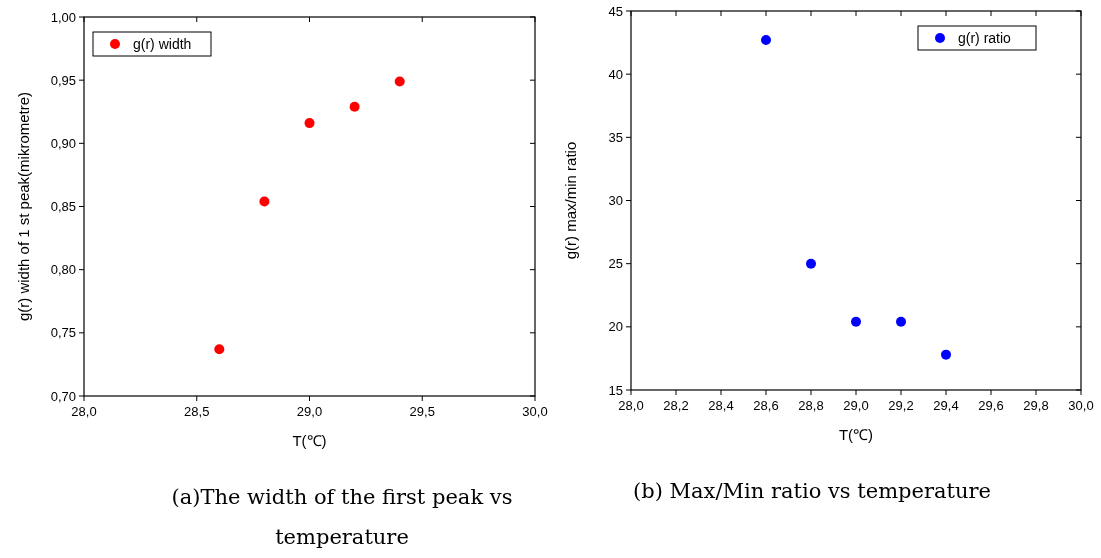  I want to click on x-tick-label: 29,5, so click(422, 411).